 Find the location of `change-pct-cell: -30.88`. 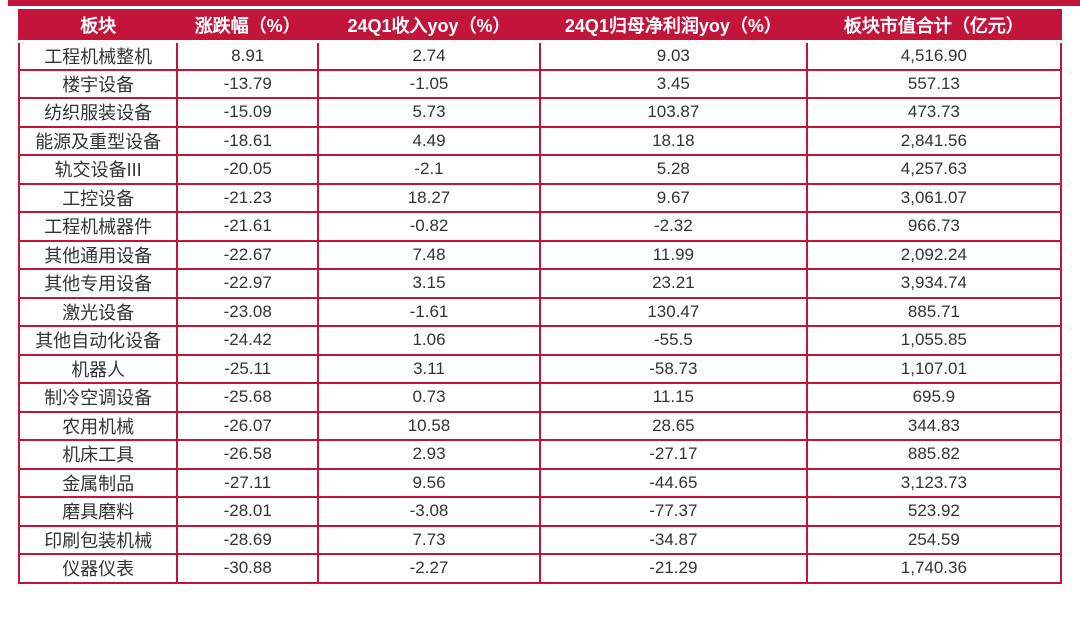

change-pct-cell: -30.88 is located at coordinates (248, 568).